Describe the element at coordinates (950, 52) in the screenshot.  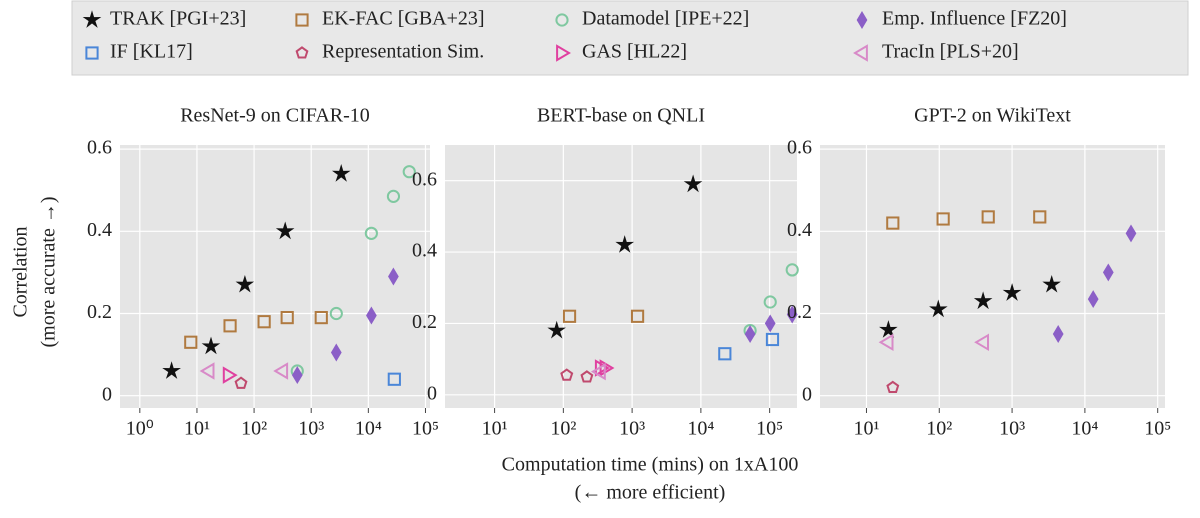
I see `legend-label: TracIn [PLS+20]` at that location.